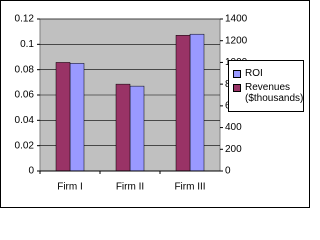  Describe the element at coordinates (266, 73) in the screenshot. I see `legend-item: ROI` at that location.